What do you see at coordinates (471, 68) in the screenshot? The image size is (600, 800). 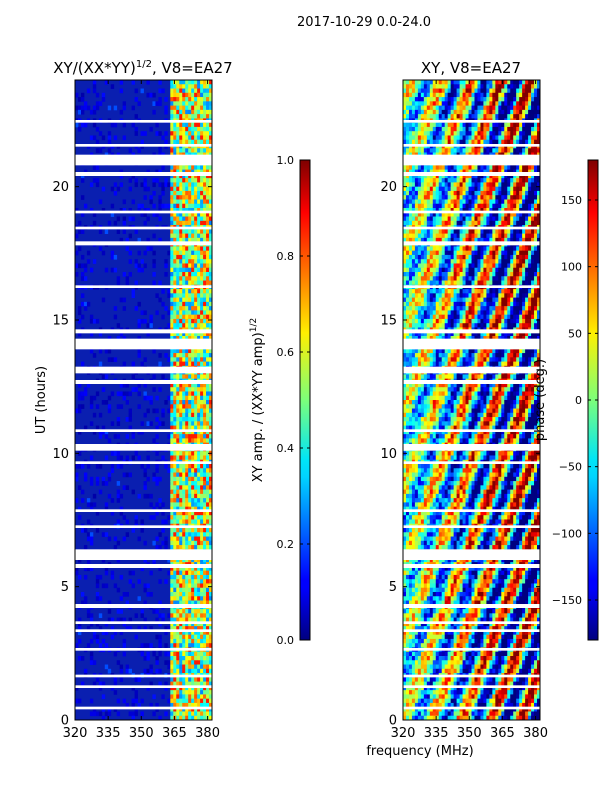 I see `phase-panel-title: XY, V8=EA27` at bounding box center [471, 68].